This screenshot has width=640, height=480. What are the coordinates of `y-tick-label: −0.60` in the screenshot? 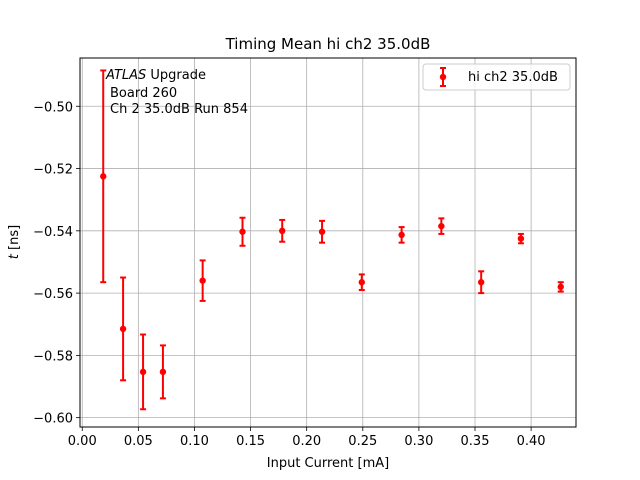 It's located at (53, 419).